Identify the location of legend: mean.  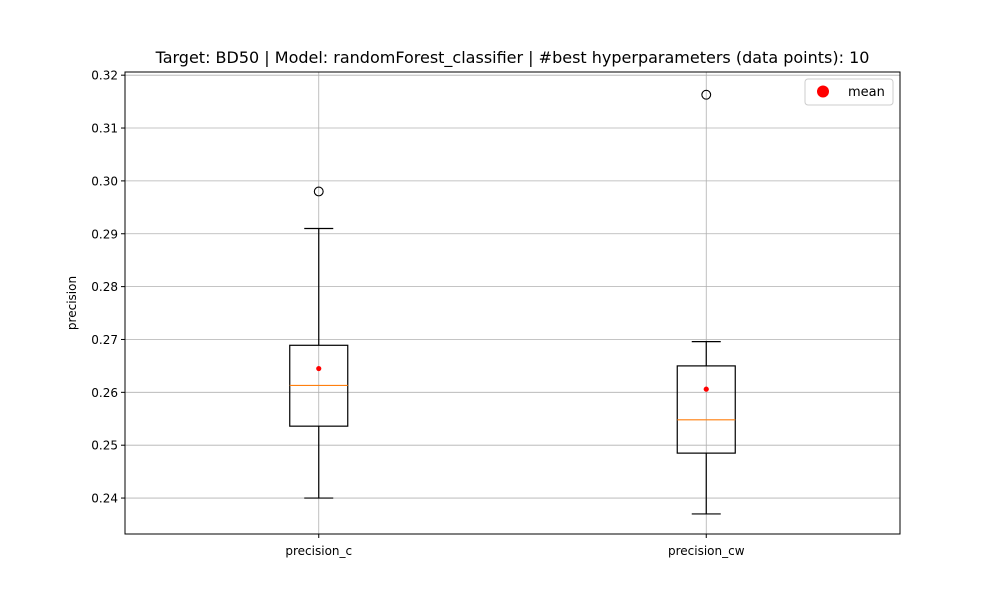
(849, 92).